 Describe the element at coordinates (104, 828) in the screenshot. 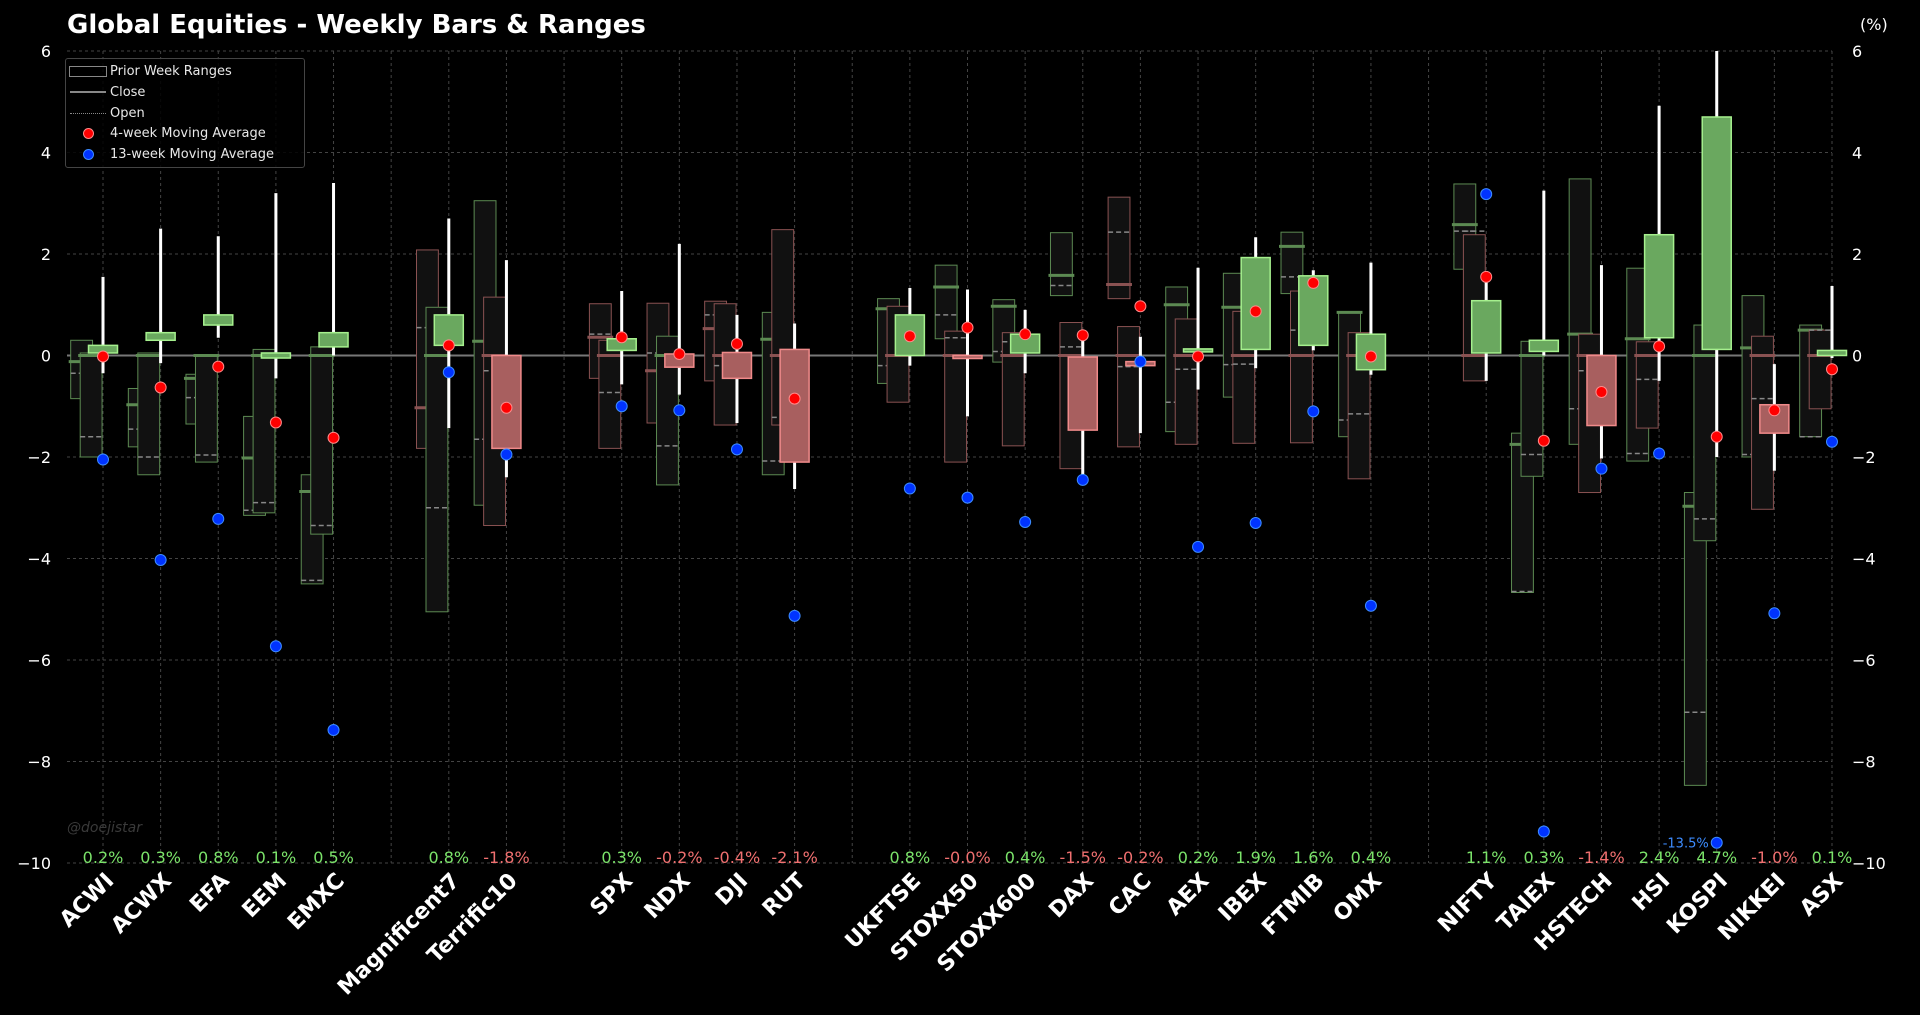

I see `watermark: @doejistar` at that location.